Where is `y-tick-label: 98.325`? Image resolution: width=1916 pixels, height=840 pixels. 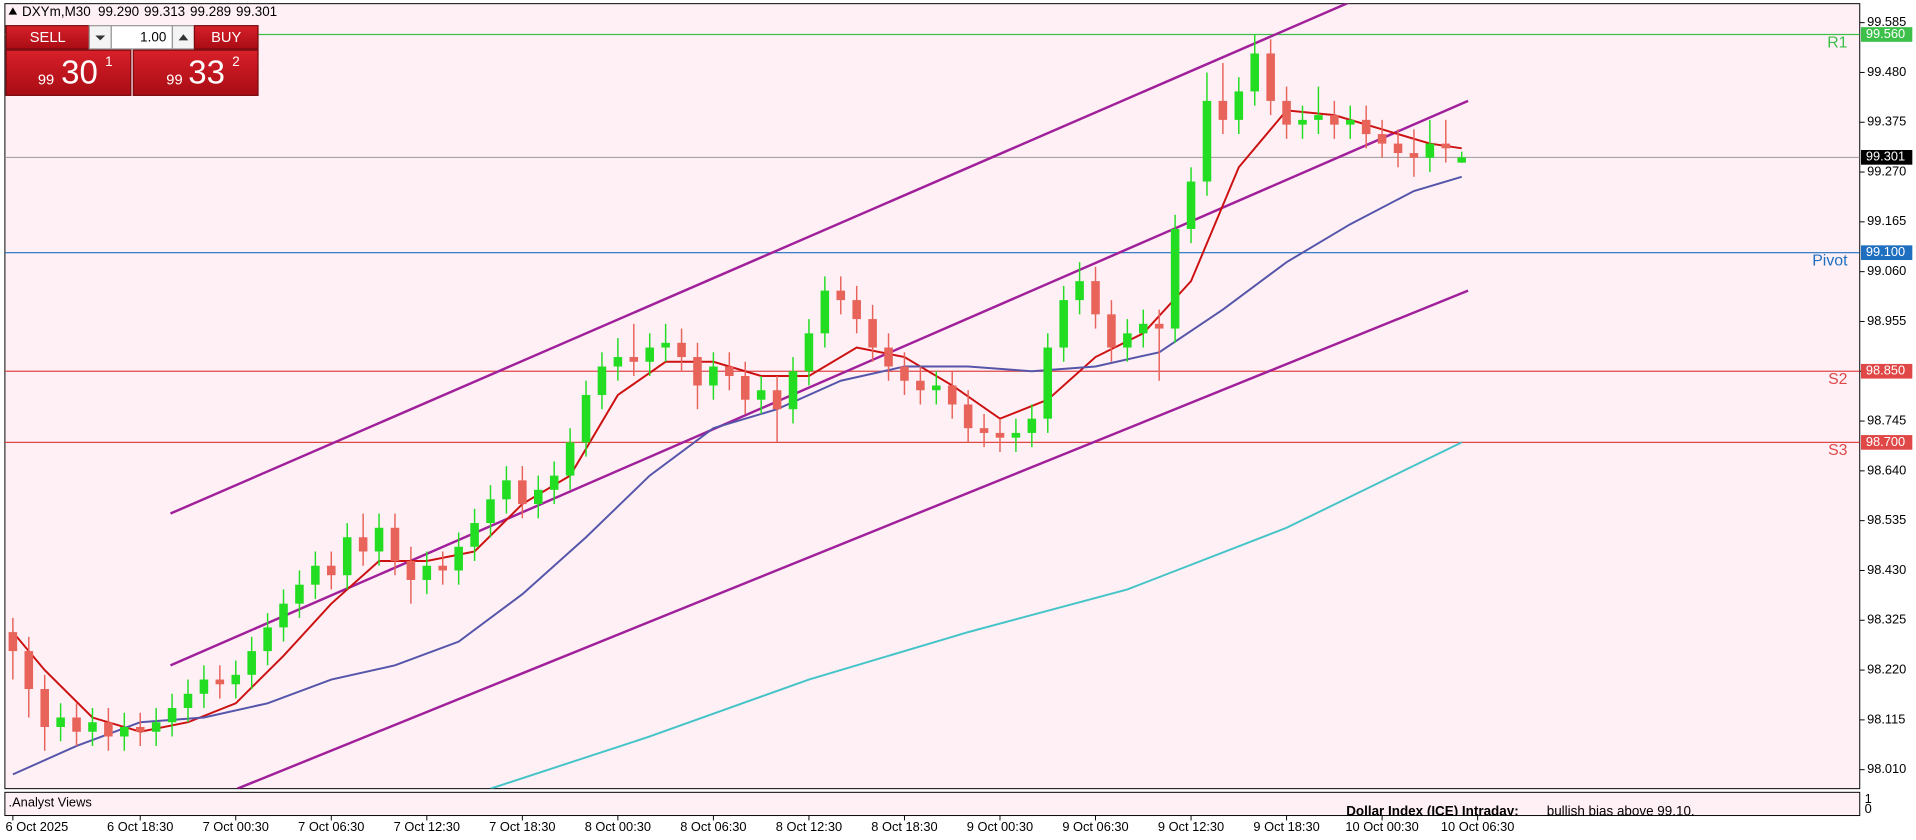
y-tick-label: 98.325 is located at coordinates (1886, 619).